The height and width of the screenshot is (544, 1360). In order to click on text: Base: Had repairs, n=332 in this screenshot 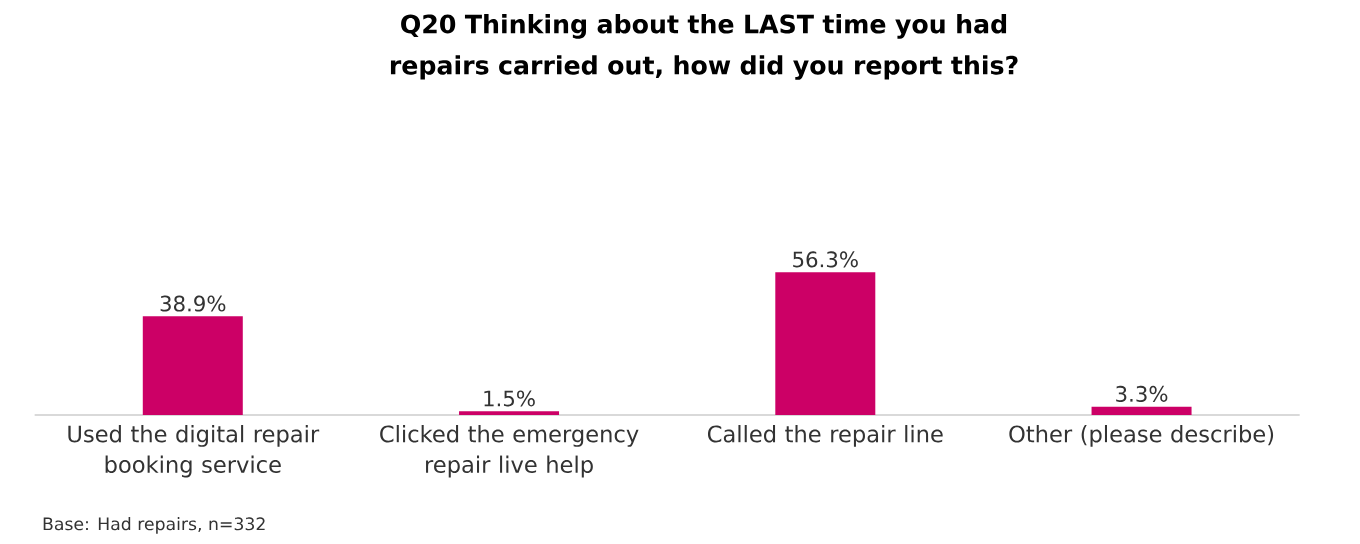, I will do `click(154, 525)`.